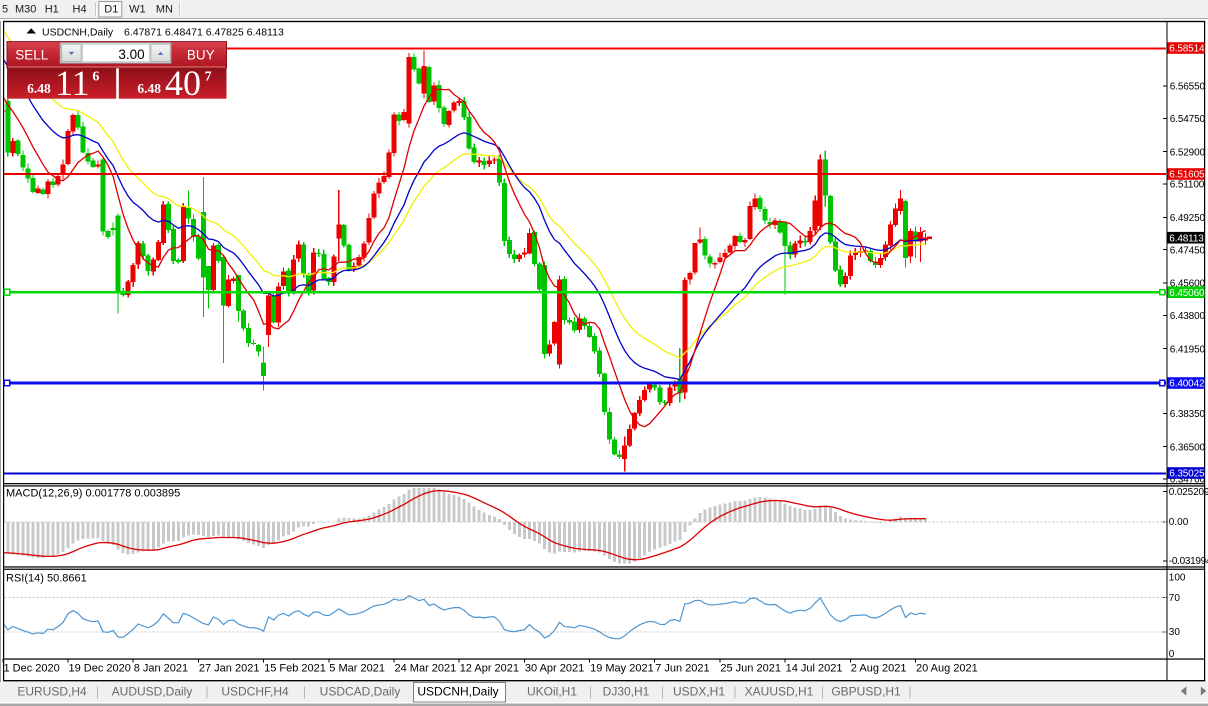  What do you see at coordinates (1188, 480) in the screenshot?
I see `svg-text: 6.34700` at bounding box center [1188, 480].